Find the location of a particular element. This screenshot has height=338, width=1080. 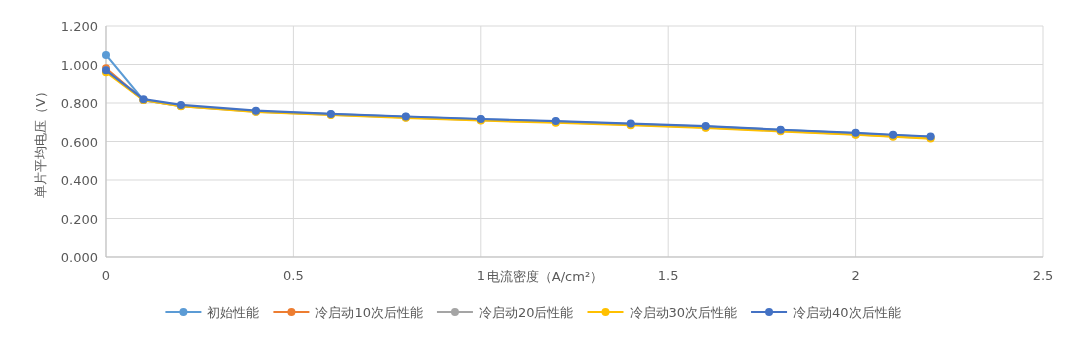

legend-label: 冷启动40次后性能 is located at coordinates (847, 312).